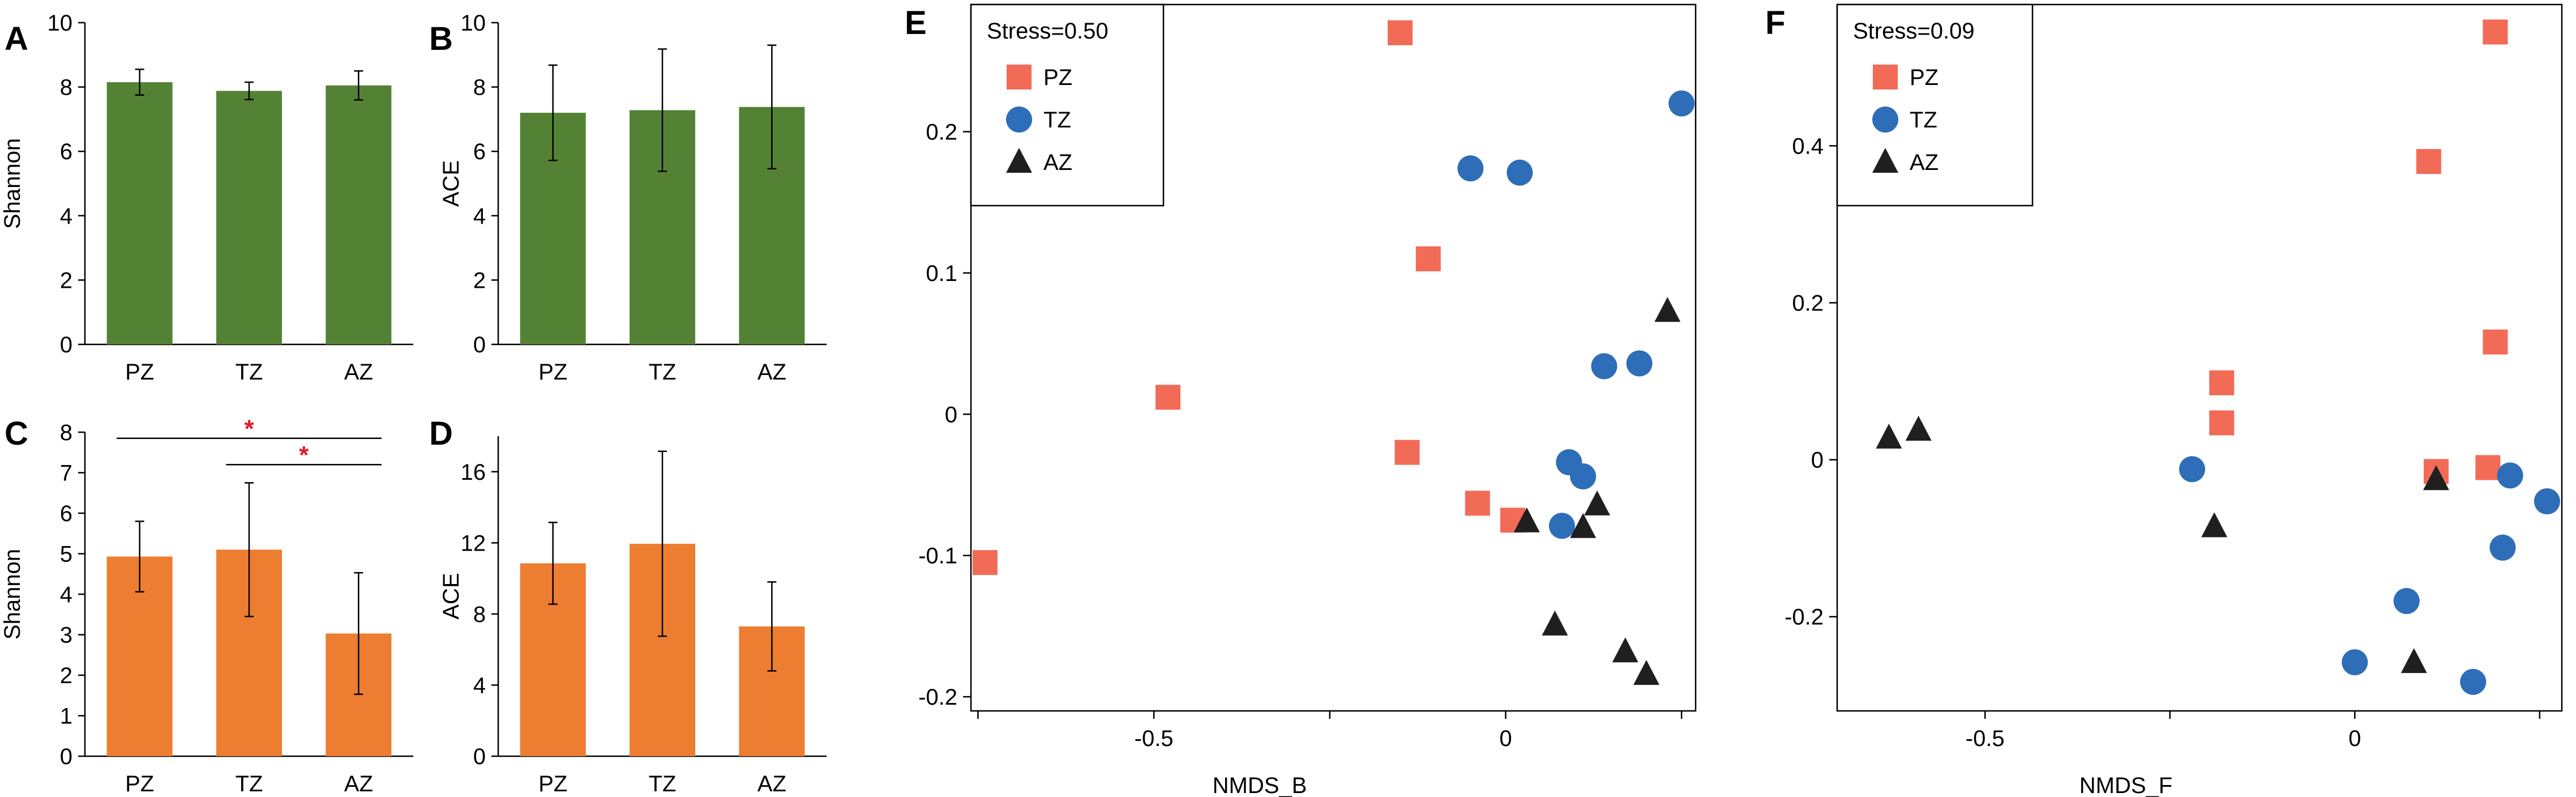 Image resolution: width=2576 pixels, height=797 pixels. I want to click on legend: Stress=0.50 PZ TZ AZ, so click(1067, 105).